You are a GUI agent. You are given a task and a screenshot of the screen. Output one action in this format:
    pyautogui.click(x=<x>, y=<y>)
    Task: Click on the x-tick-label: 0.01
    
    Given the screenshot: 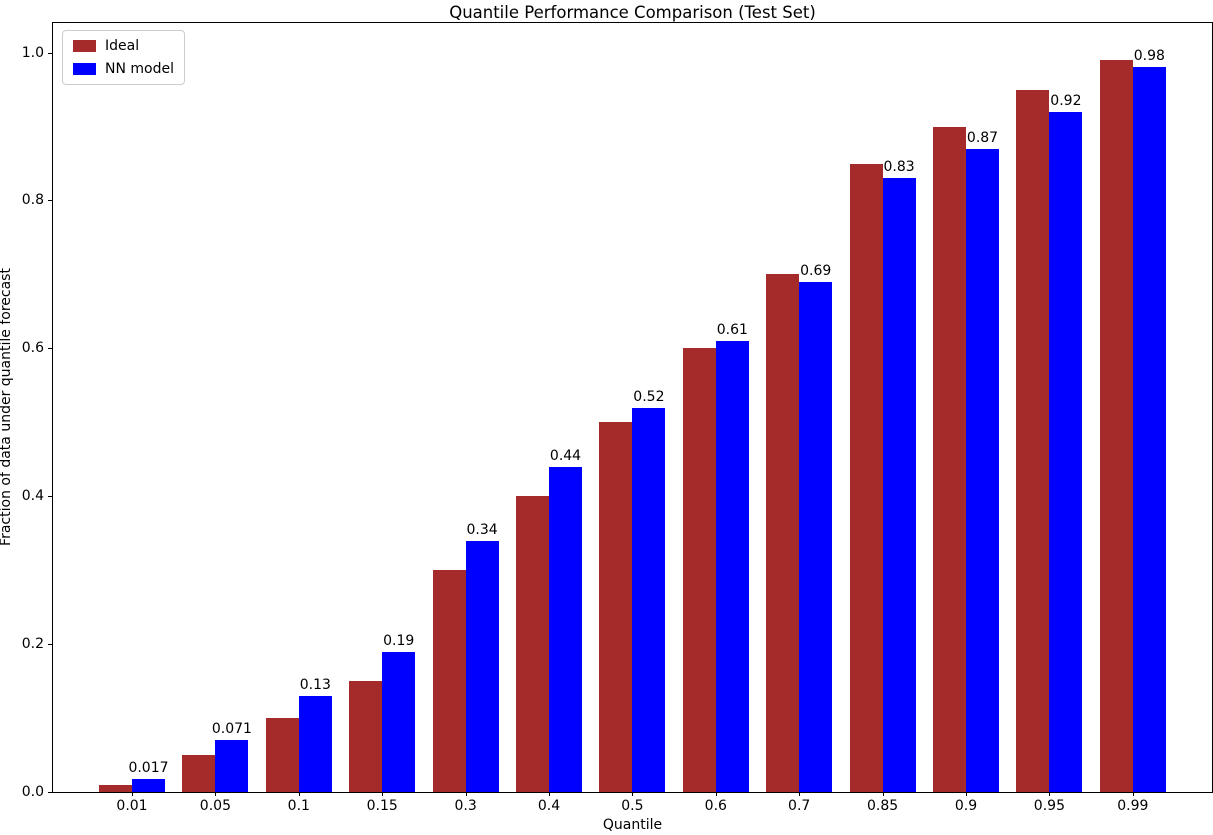 What is the action you would take?
    pyautogui.click(x=132, y=806)
    